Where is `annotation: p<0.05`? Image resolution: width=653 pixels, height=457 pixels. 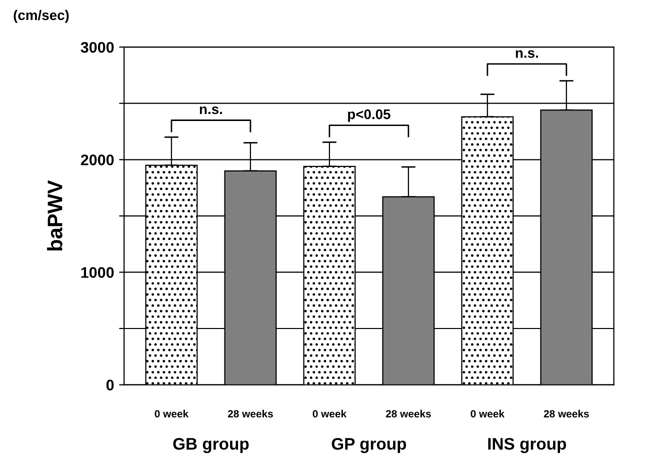
annotation: p<0.05 is located at coordinates (369, 115).